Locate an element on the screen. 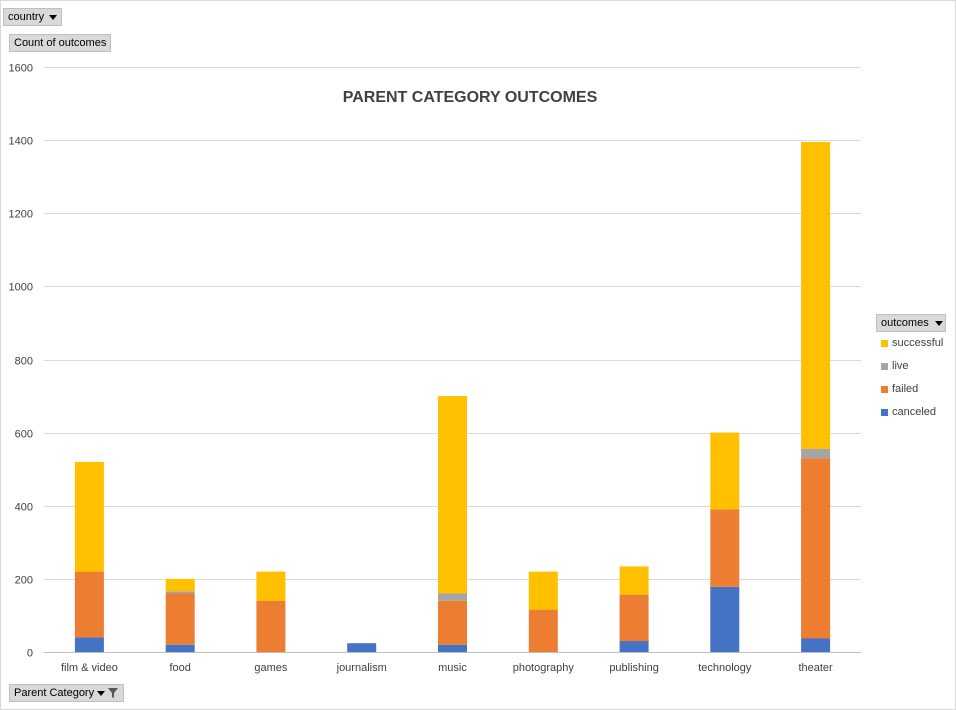 This screenshot has height=710, width=956. values-field-label: Count of outcomes is located at coordinates (60, 43).